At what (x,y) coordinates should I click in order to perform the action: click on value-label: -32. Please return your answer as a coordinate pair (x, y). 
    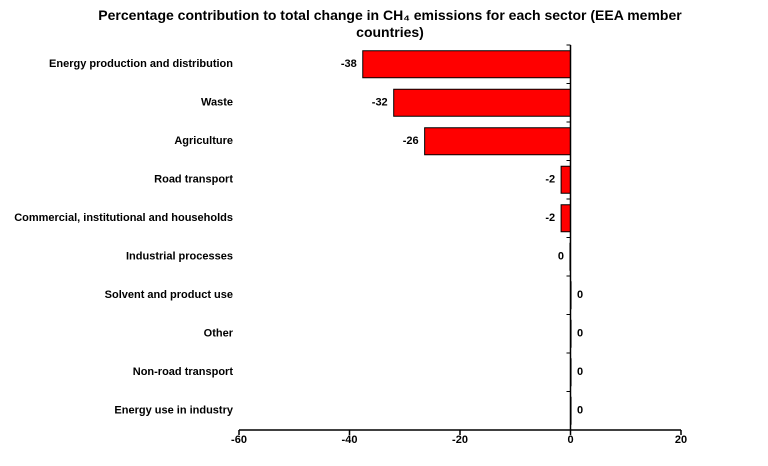
    Looking at the image, I should click on (380, 103).